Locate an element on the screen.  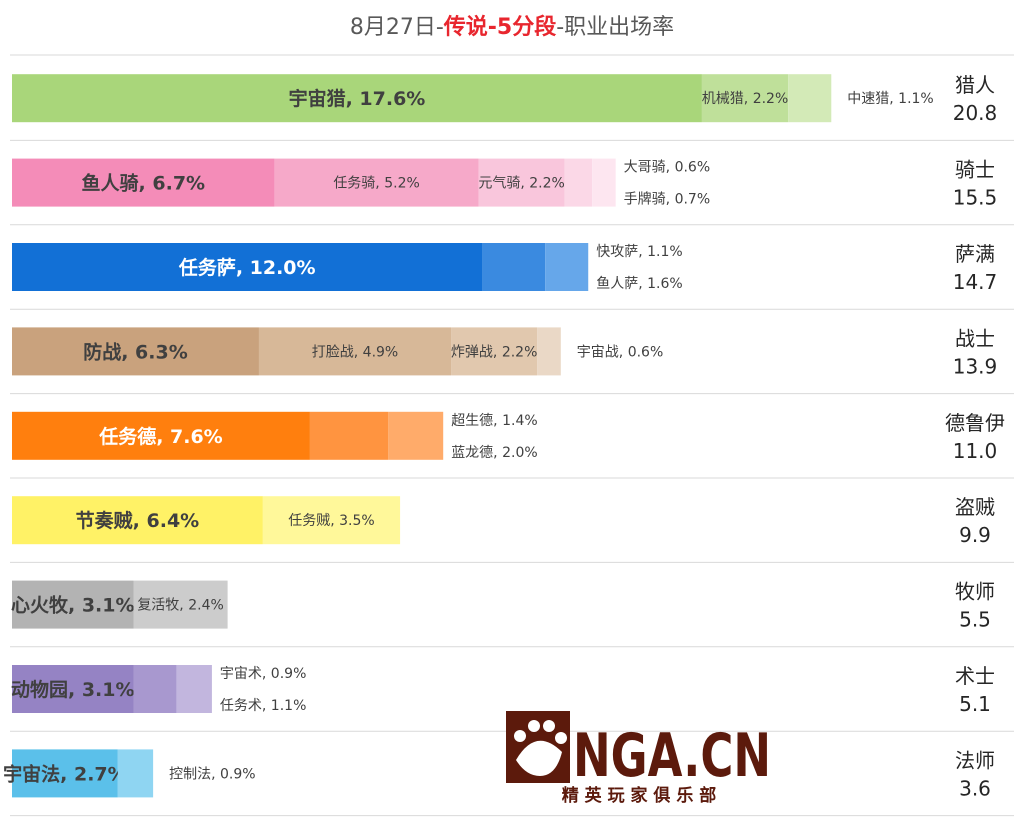
segment-label: 任务萨, 12.0% is located at coordinates (247, 267).